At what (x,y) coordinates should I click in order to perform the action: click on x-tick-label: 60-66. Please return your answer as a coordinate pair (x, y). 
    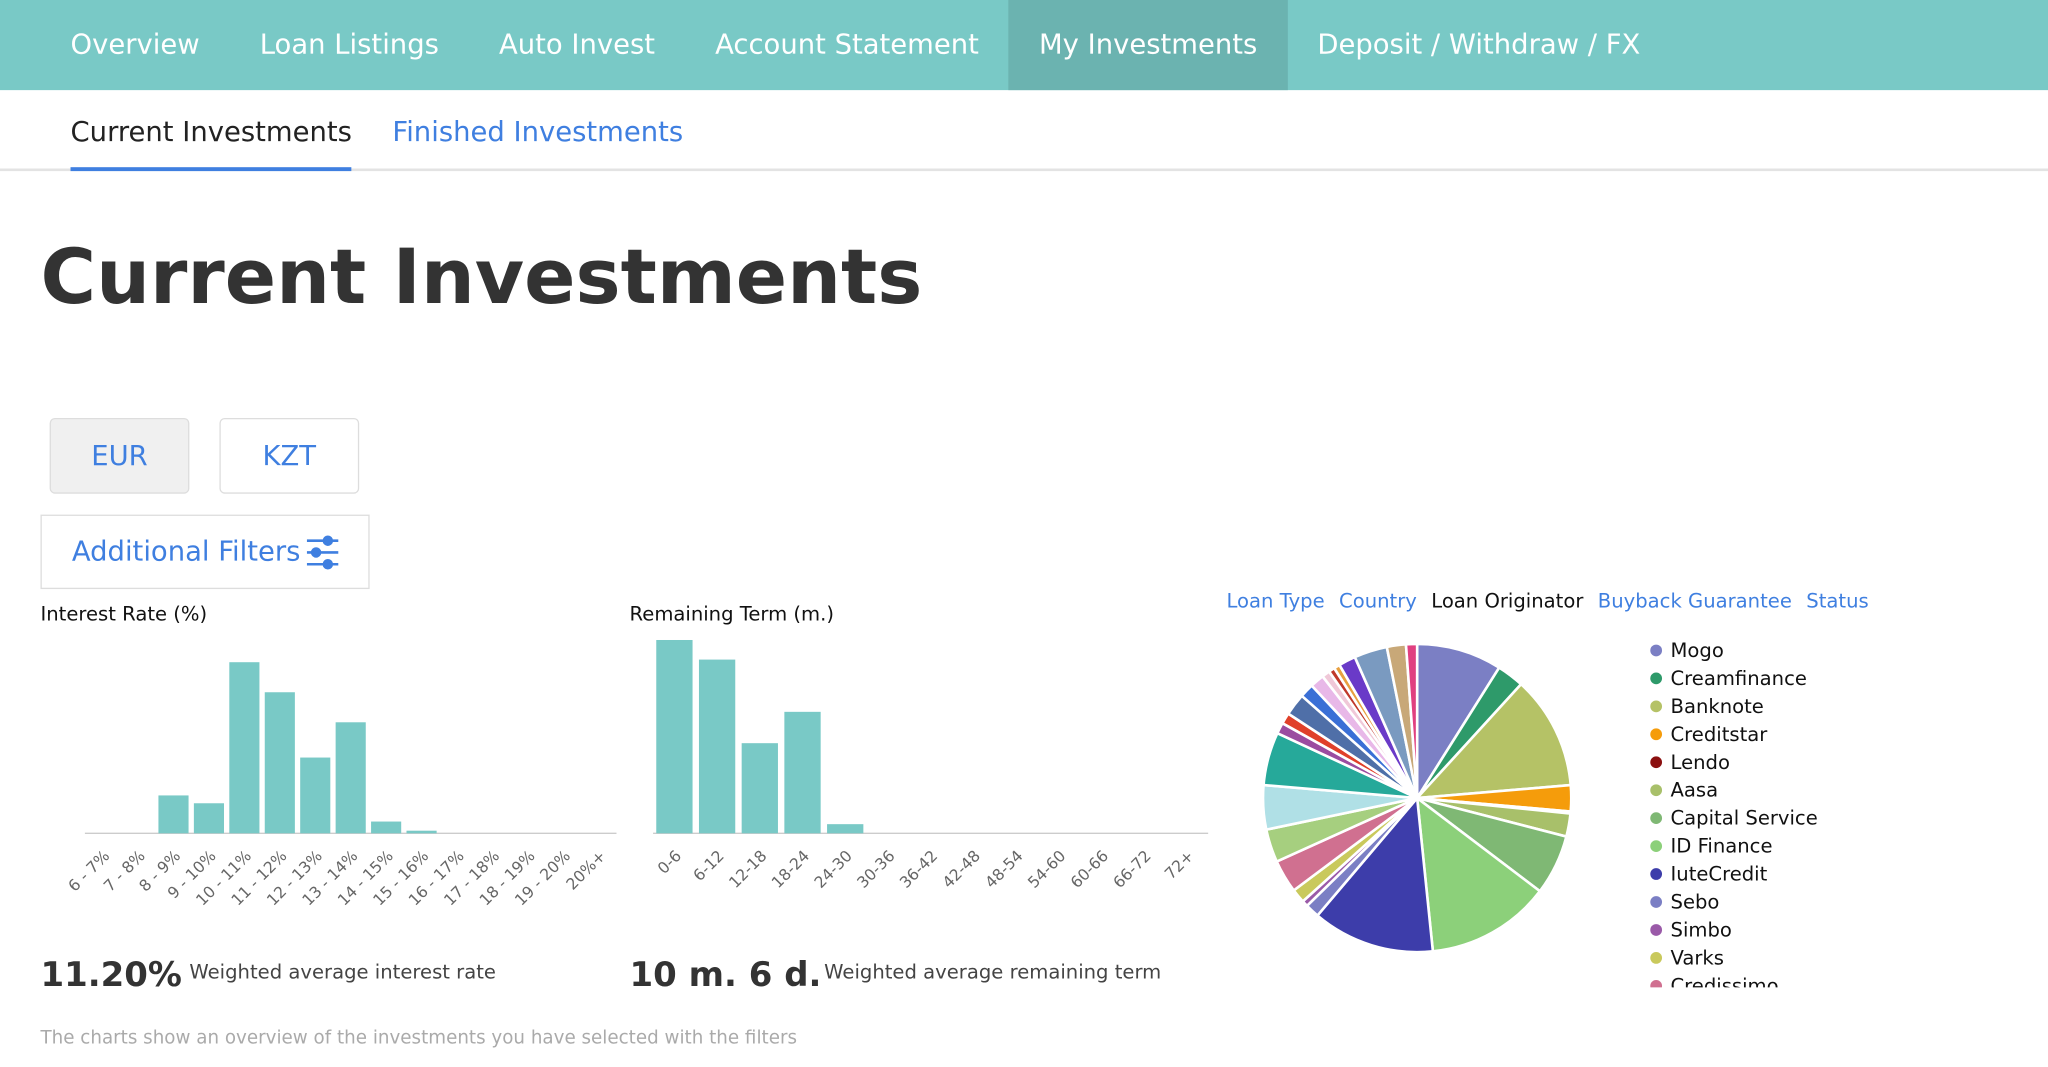
    Looking at the image, I should click on (1089, 869).